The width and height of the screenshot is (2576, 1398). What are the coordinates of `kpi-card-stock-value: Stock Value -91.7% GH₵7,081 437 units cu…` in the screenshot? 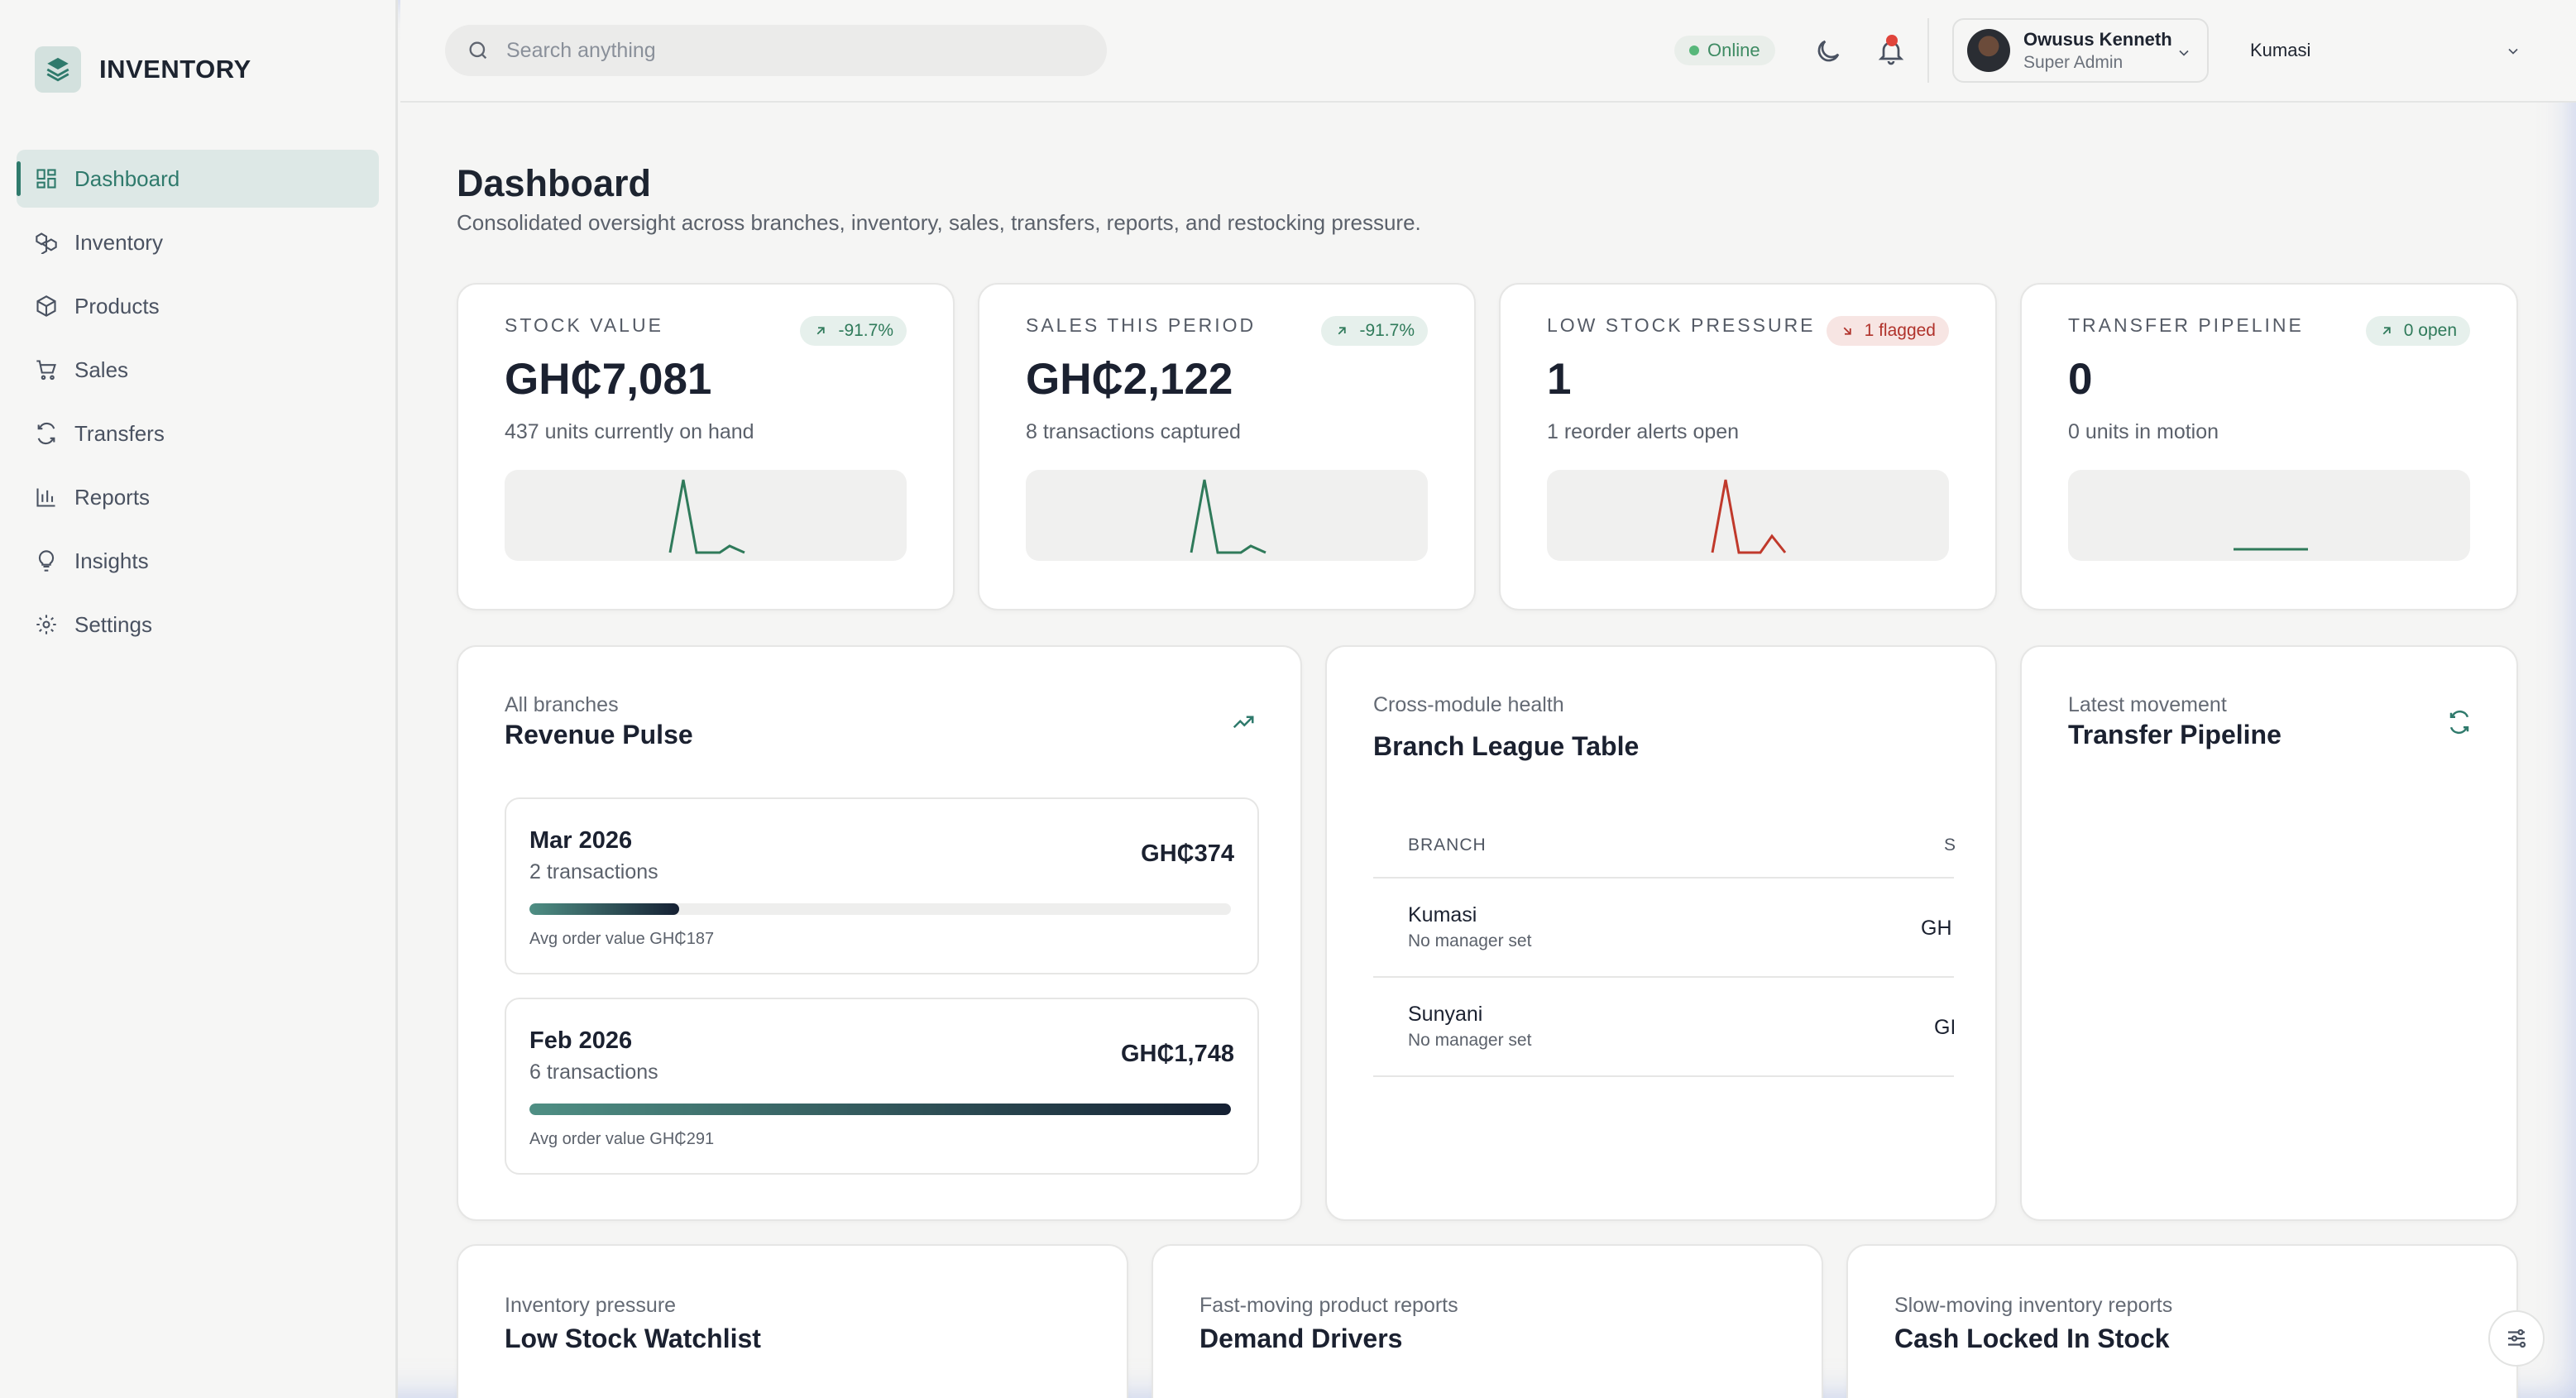 It's located at (706, 447).